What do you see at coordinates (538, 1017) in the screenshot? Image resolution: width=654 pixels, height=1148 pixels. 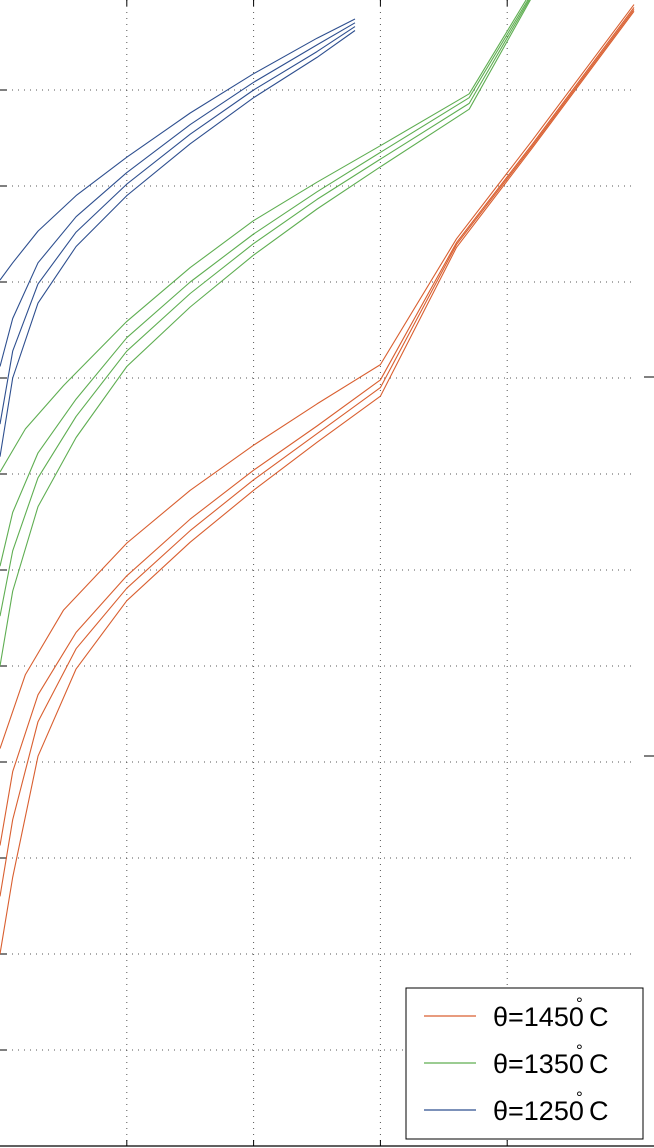 I see `legend-label: θ=1450` at bounding box center [538, 1017].